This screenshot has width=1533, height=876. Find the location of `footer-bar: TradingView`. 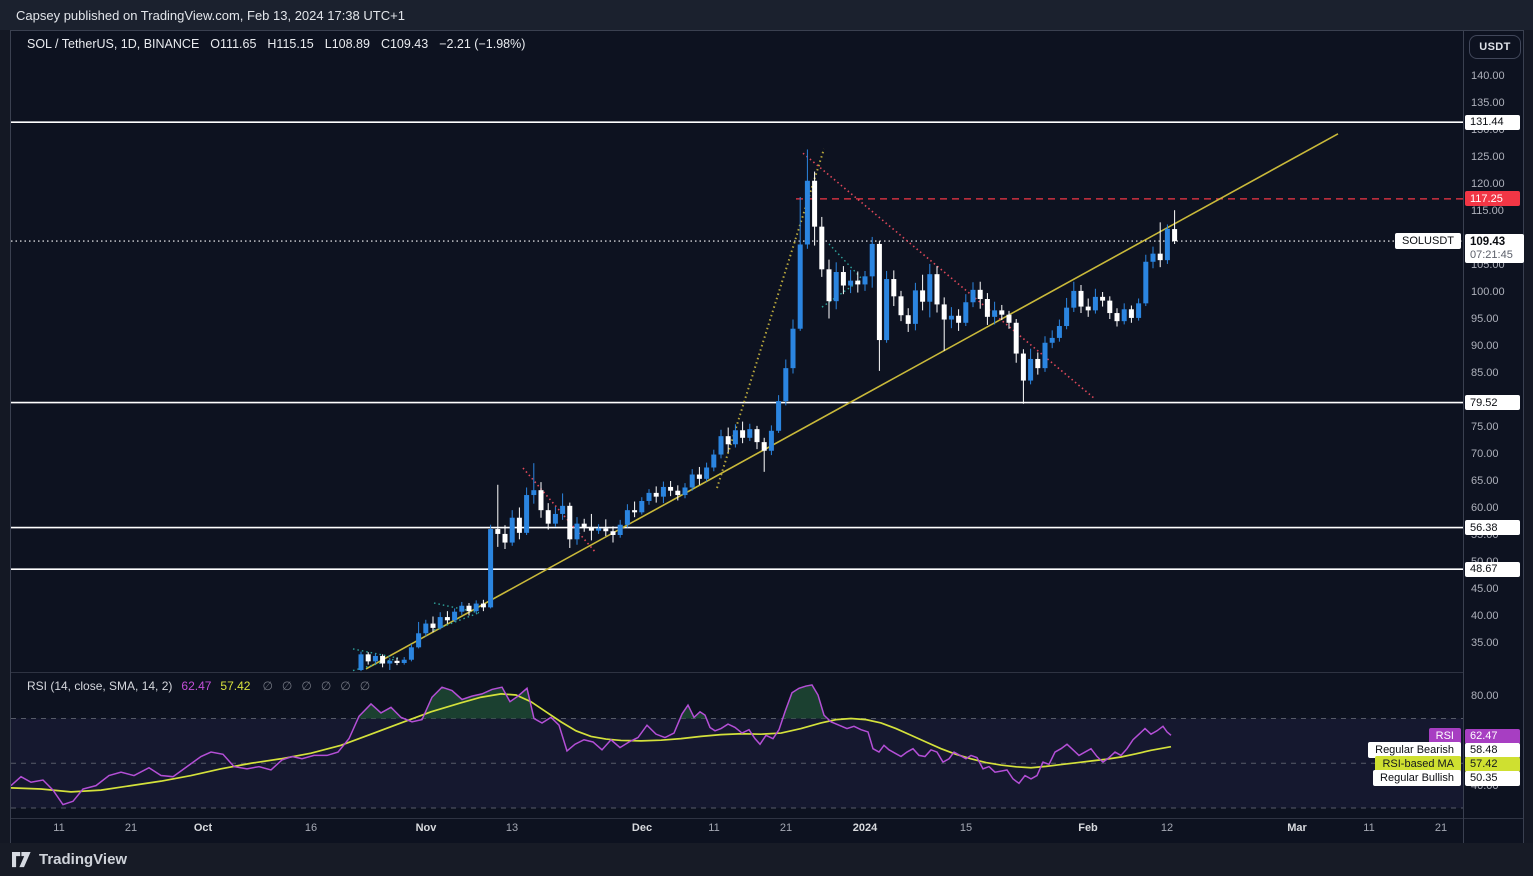

footer-bar: TradingView is located at coordinates (766, 859).